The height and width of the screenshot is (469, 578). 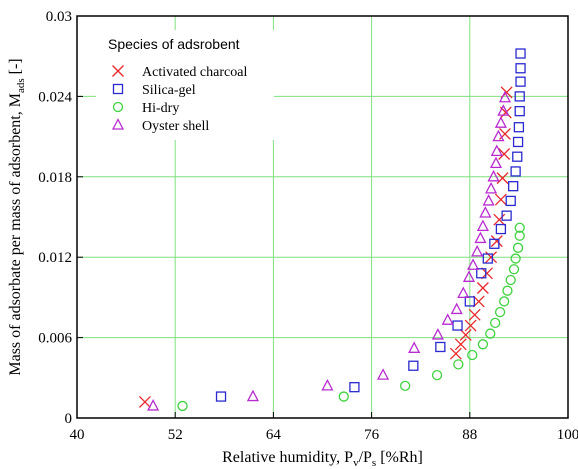 What do you see at coordinates (175, 126) in the screenshot?
I see `legend-label-oyster-shell: Oyster shell` at bounding box center [175, 126].